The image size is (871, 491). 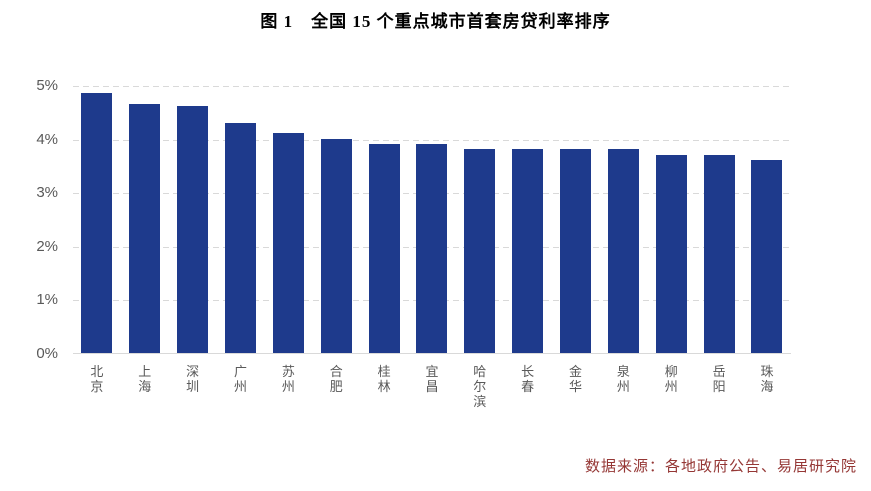 I want to click on x-label-slot: 深圳, so click(x=193, y=379).